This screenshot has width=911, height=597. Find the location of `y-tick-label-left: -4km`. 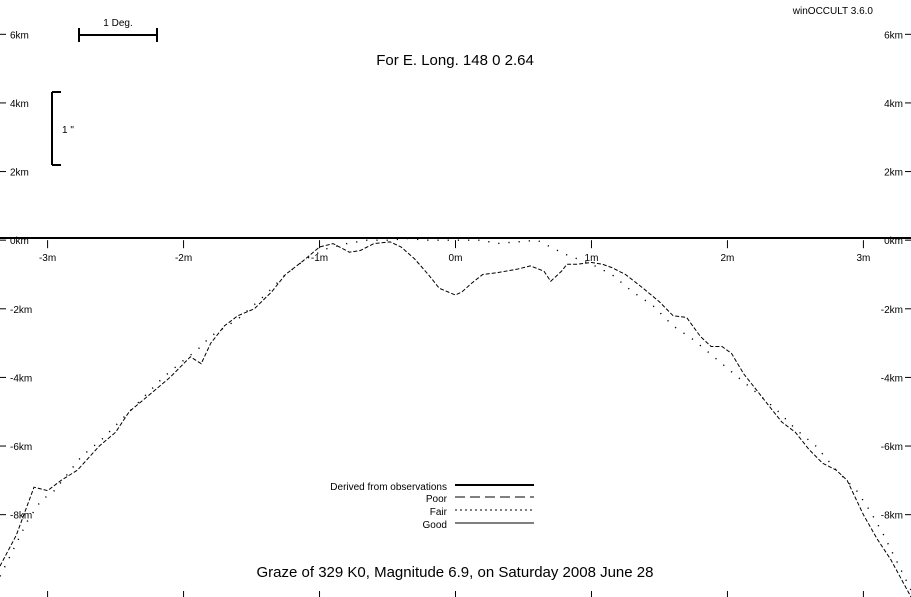

y-tick-label-left: -4km is located at coordinates (21, 378).